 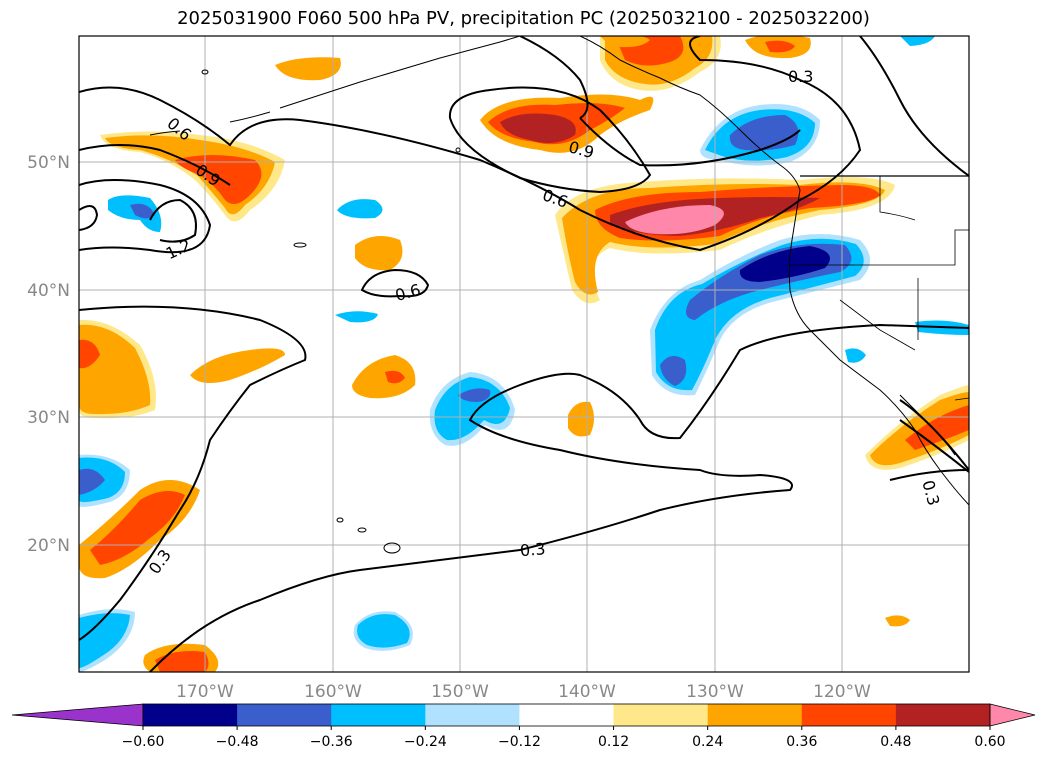 I want to click on lon-label: 170°W, so click(x=205, y=692).